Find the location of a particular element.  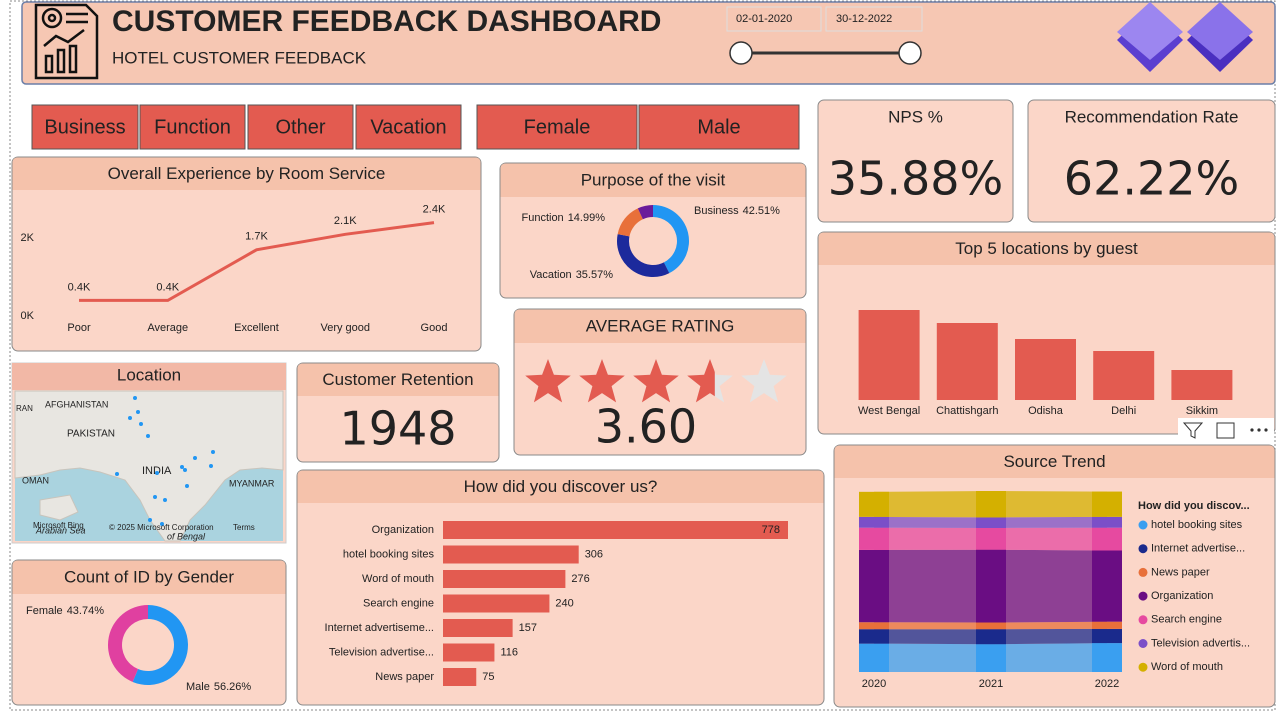

date-start-box is located at coordinates (774, 19).